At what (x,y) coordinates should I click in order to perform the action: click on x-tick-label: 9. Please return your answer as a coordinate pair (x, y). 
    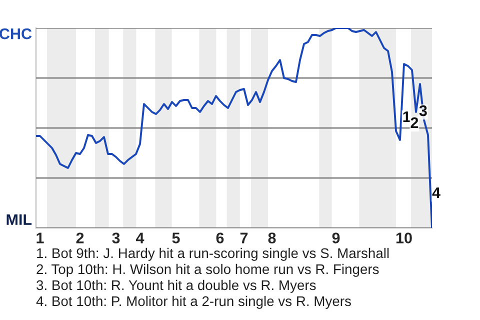
    Looking at the image, I should click on (336, 238).